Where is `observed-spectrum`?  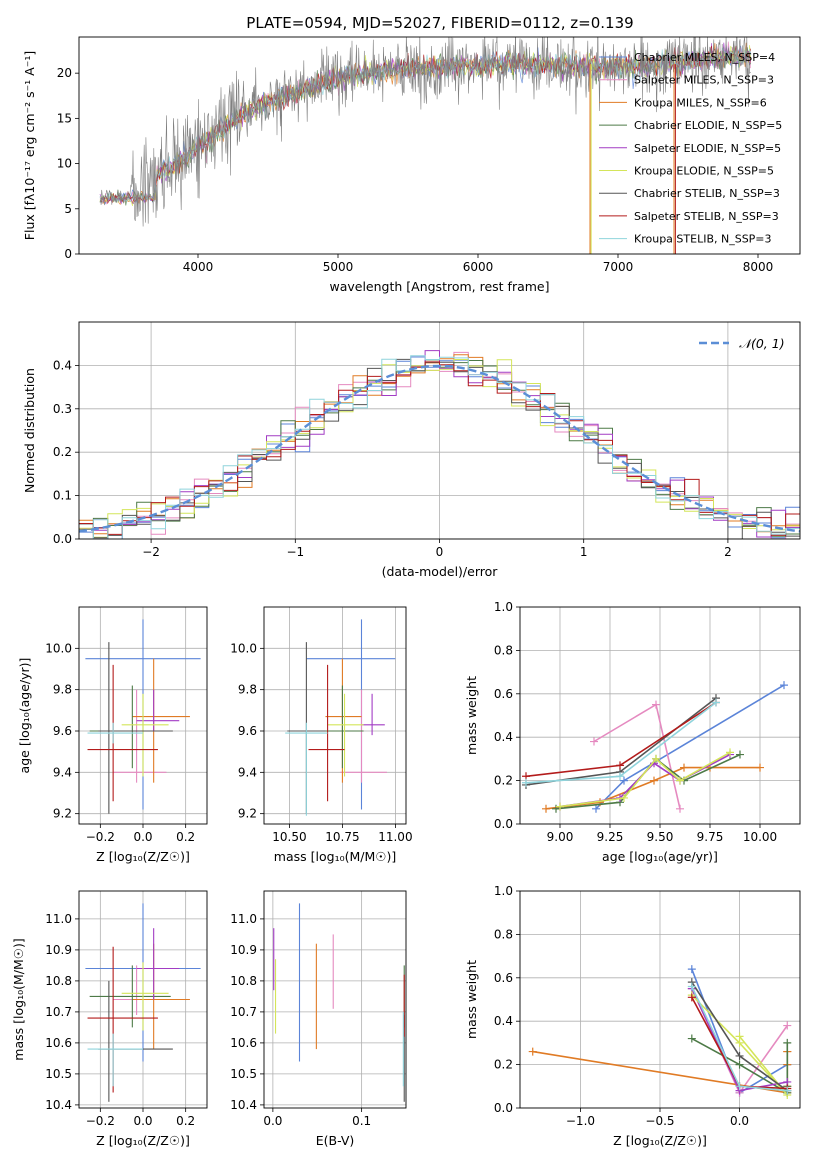
observed-spectrum is located at coordinates (425, 132).